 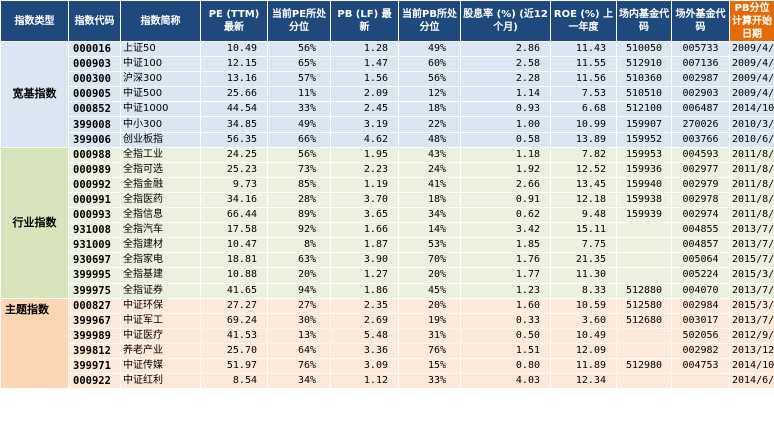 I want to click on pe-percentile: 28%, so click(x=299, y=200).